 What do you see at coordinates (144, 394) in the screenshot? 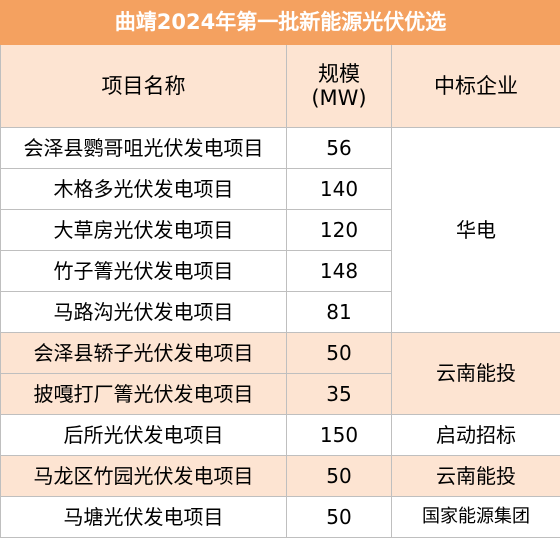
I see `project-name-cell: 披嘎打厂箐光伏发电项目` at bounding box center [144, 394].